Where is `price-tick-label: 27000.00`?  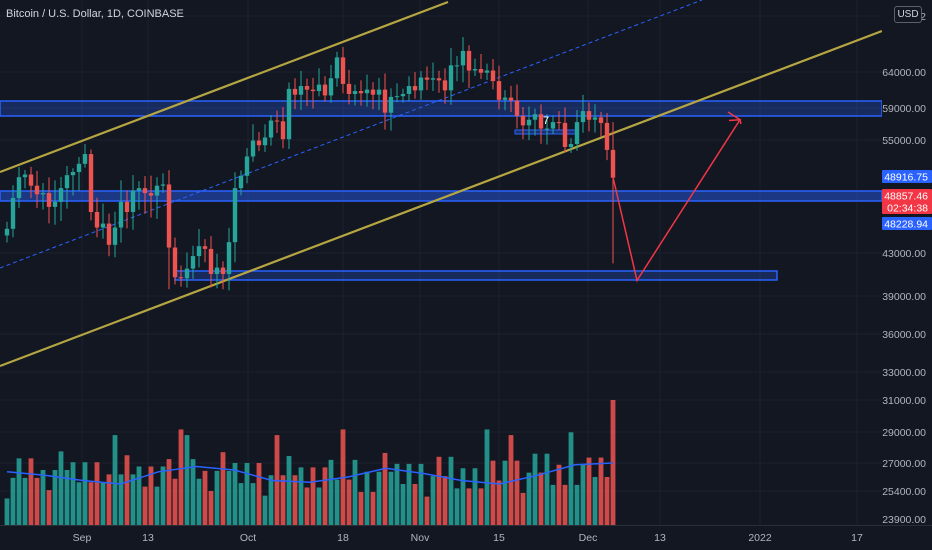 price-tick-label: 27000.00 is located at coordinates (904, 464).